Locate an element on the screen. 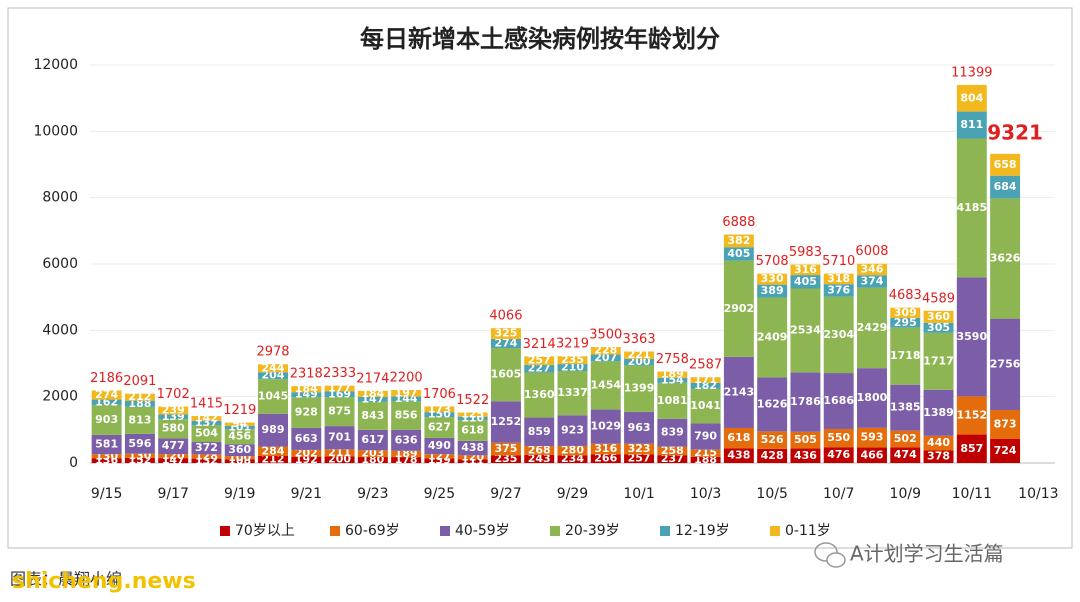 The height and width of the screenshot is (602, 1080). segment-label: 790 is located at coordinates (705, 436).